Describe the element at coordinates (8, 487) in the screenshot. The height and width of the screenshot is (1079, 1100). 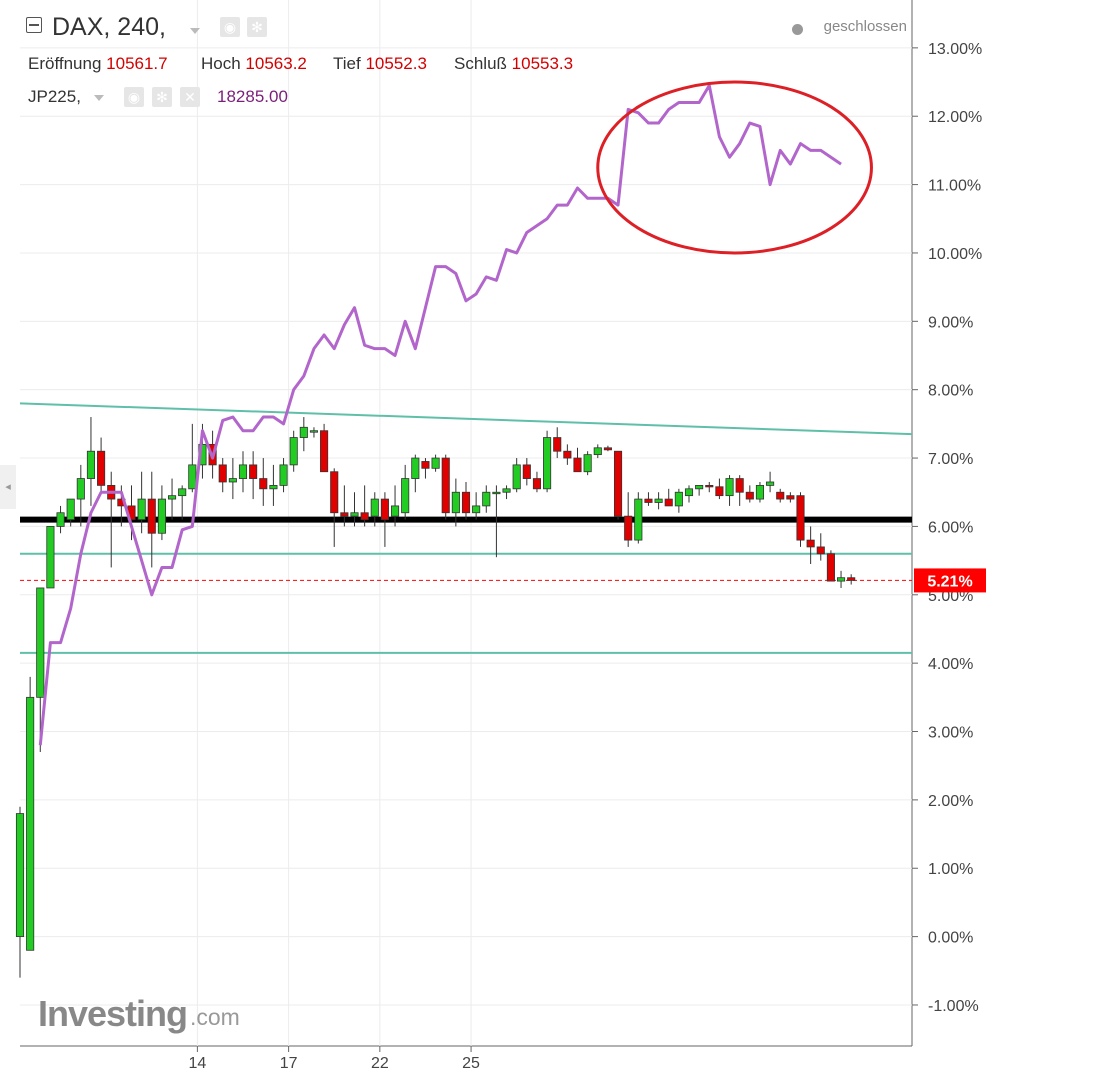
I see `panel-toggle-icon: ◂` at that location.